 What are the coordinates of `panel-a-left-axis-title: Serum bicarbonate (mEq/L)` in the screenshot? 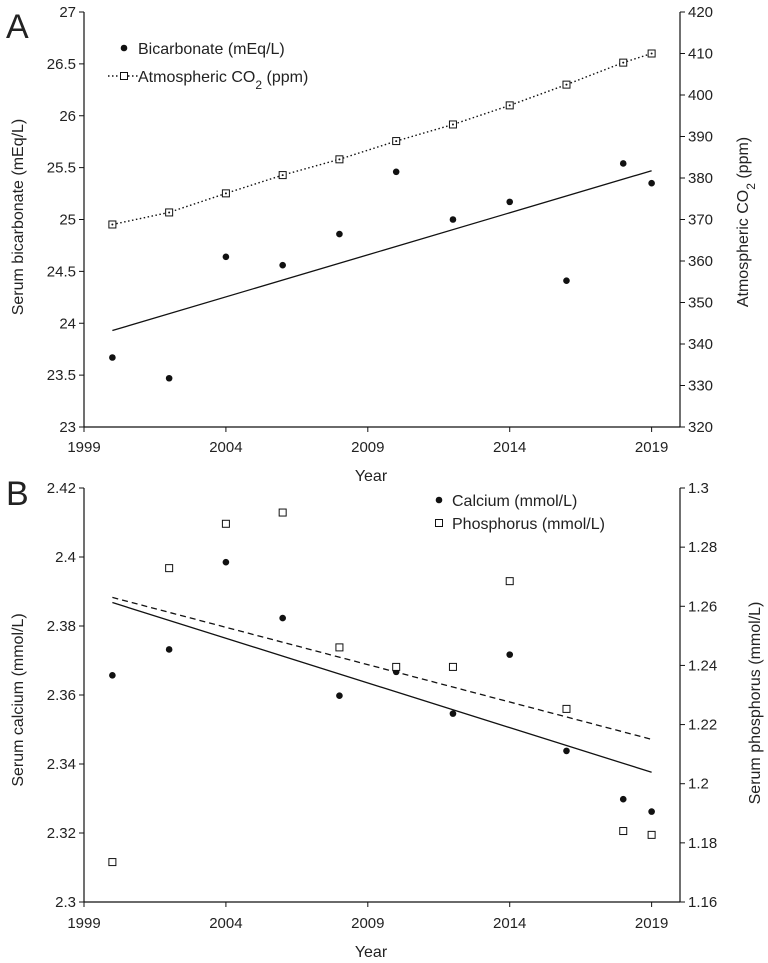 It's located at (18, 217).